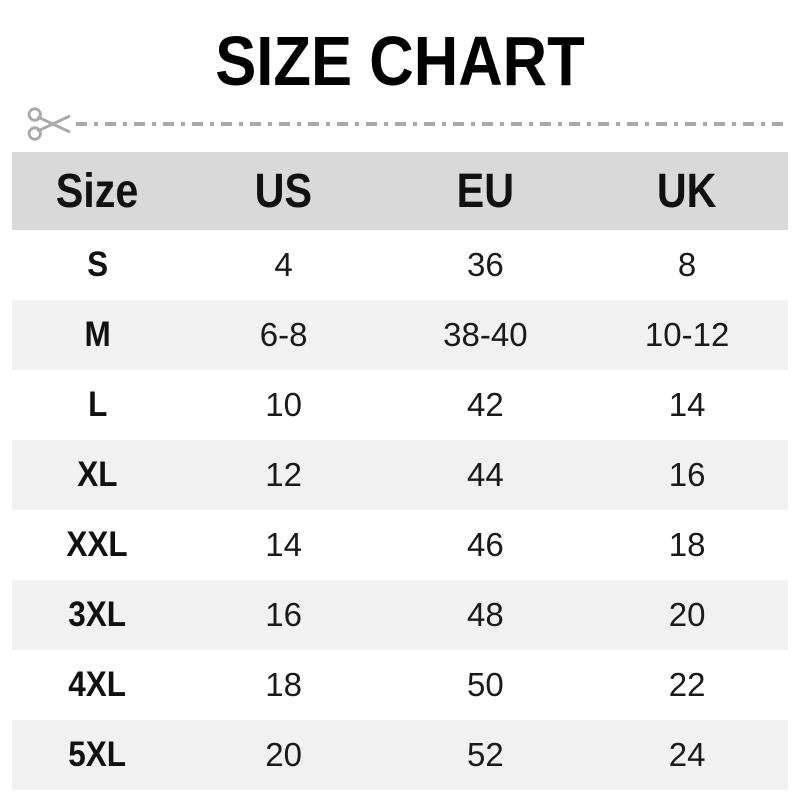 The height and width of the screenshot is (800, 800). I want to click on cell-text: S, so click(97, 264).